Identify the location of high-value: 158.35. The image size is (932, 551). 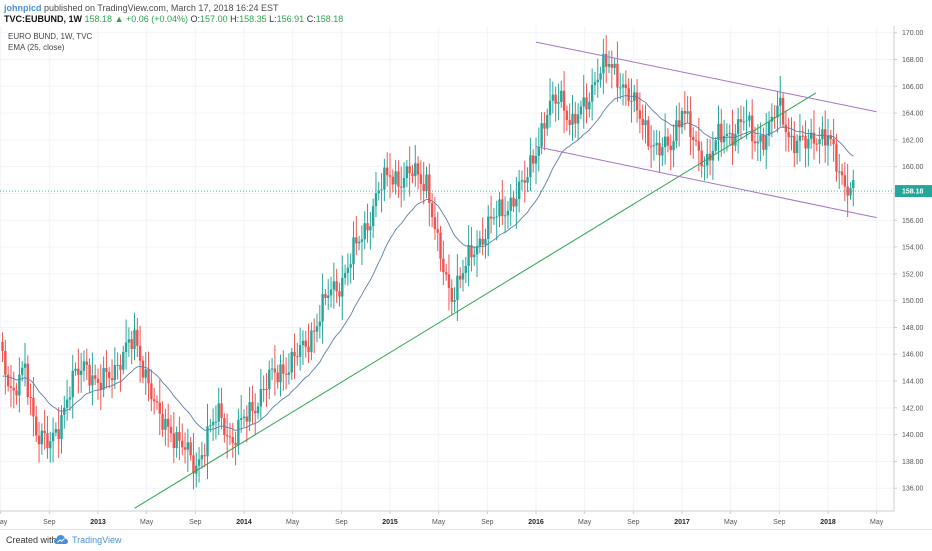
(253, 19).